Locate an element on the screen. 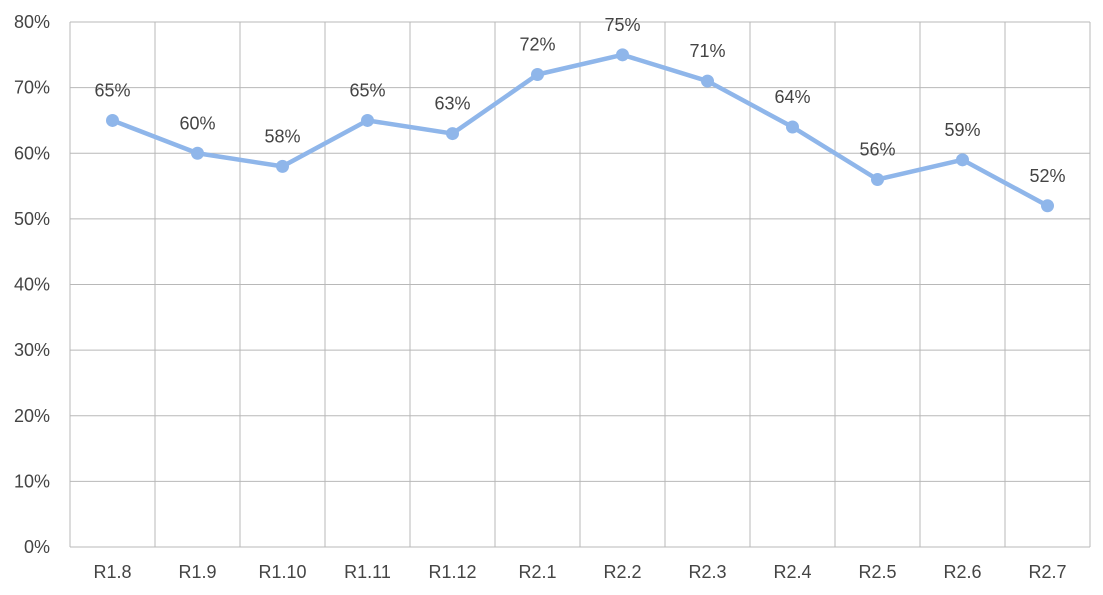 Image resolution: width=1103 pixels, height=595 pixels. x-tick-label: R2.4 is located at coordinates (792, 572).